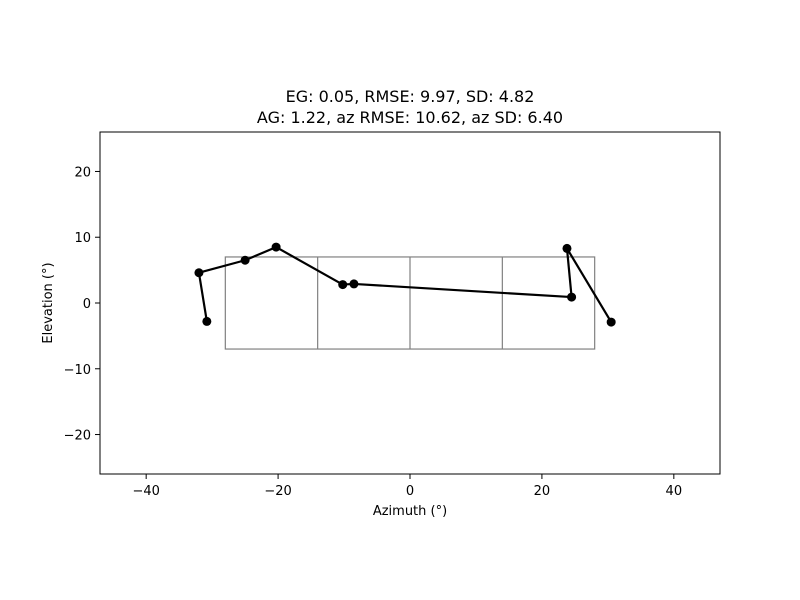  I want to click on x-axis-ticks: −40 −20 0 20 40, so click(407, 486).